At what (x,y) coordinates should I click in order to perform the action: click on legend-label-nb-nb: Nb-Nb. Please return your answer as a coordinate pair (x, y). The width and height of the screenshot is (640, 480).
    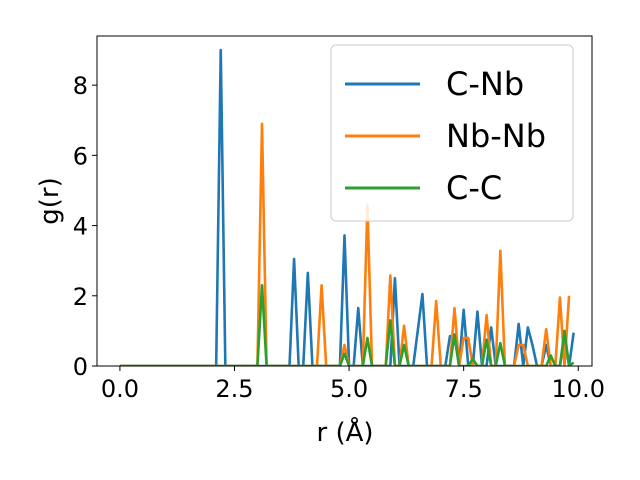
    Looking at the image, I should click on (496, 136).